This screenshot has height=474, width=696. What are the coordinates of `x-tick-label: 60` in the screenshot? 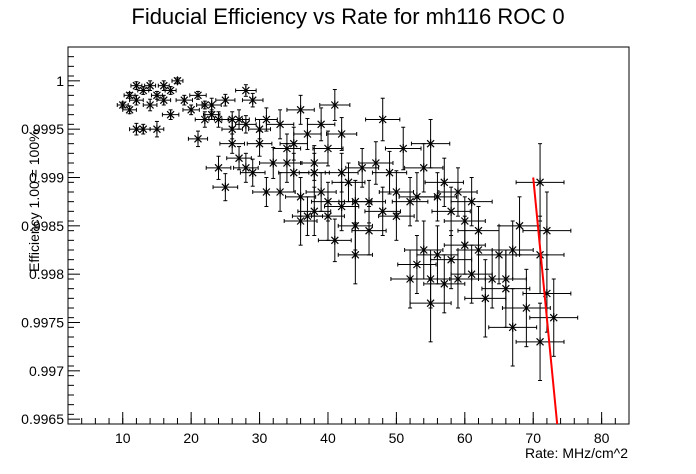 It's located at (465, 438).